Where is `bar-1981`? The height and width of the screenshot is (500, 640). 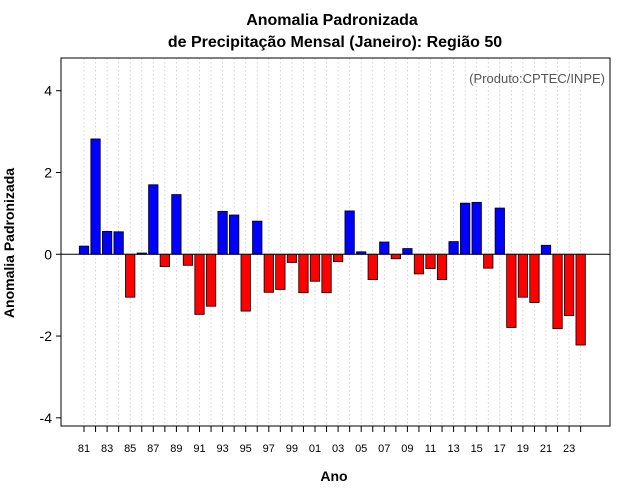 bar-1981 is located at coordinates (84, 250).